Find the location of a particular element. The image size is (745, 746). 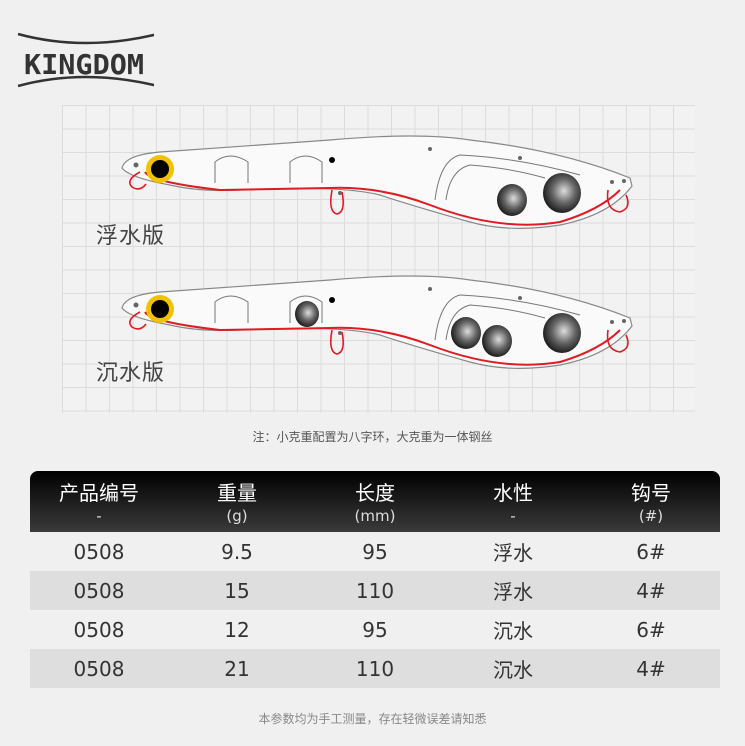

floating-version-label: 浮水版 is located at coordinates (131, 236).